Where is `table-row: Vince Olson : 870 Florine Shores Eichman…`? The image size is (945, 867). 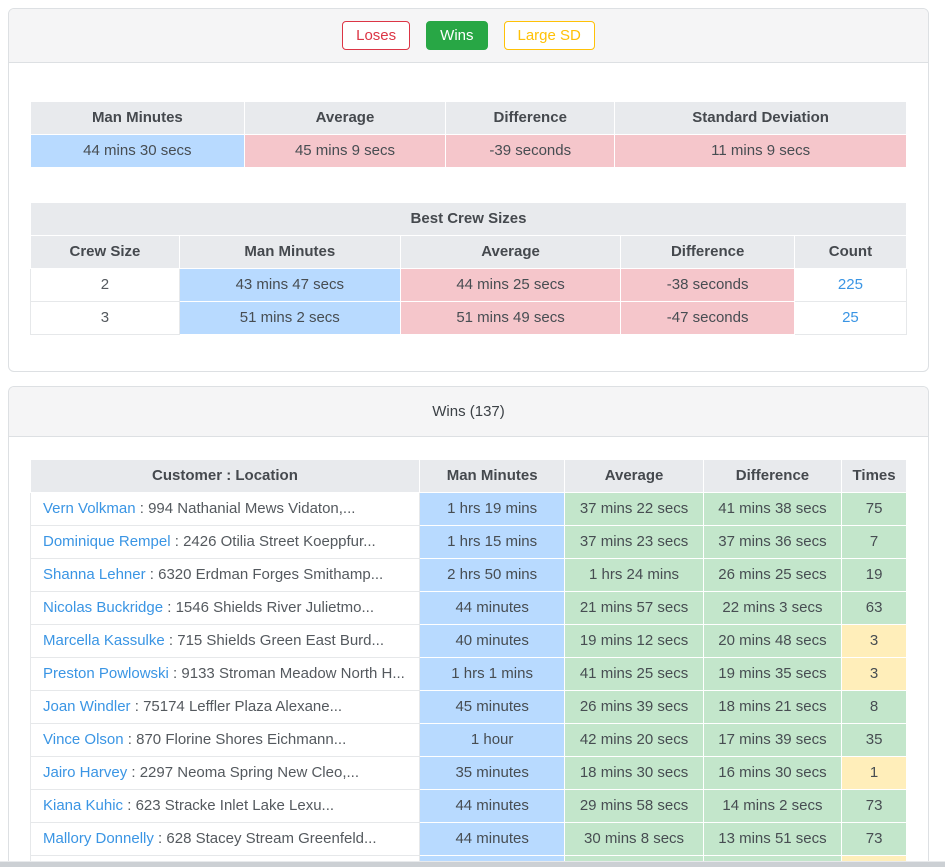
table-row: Vince Olson : 870 Florine Shores Eichman… is located at coordinates (468, 740).